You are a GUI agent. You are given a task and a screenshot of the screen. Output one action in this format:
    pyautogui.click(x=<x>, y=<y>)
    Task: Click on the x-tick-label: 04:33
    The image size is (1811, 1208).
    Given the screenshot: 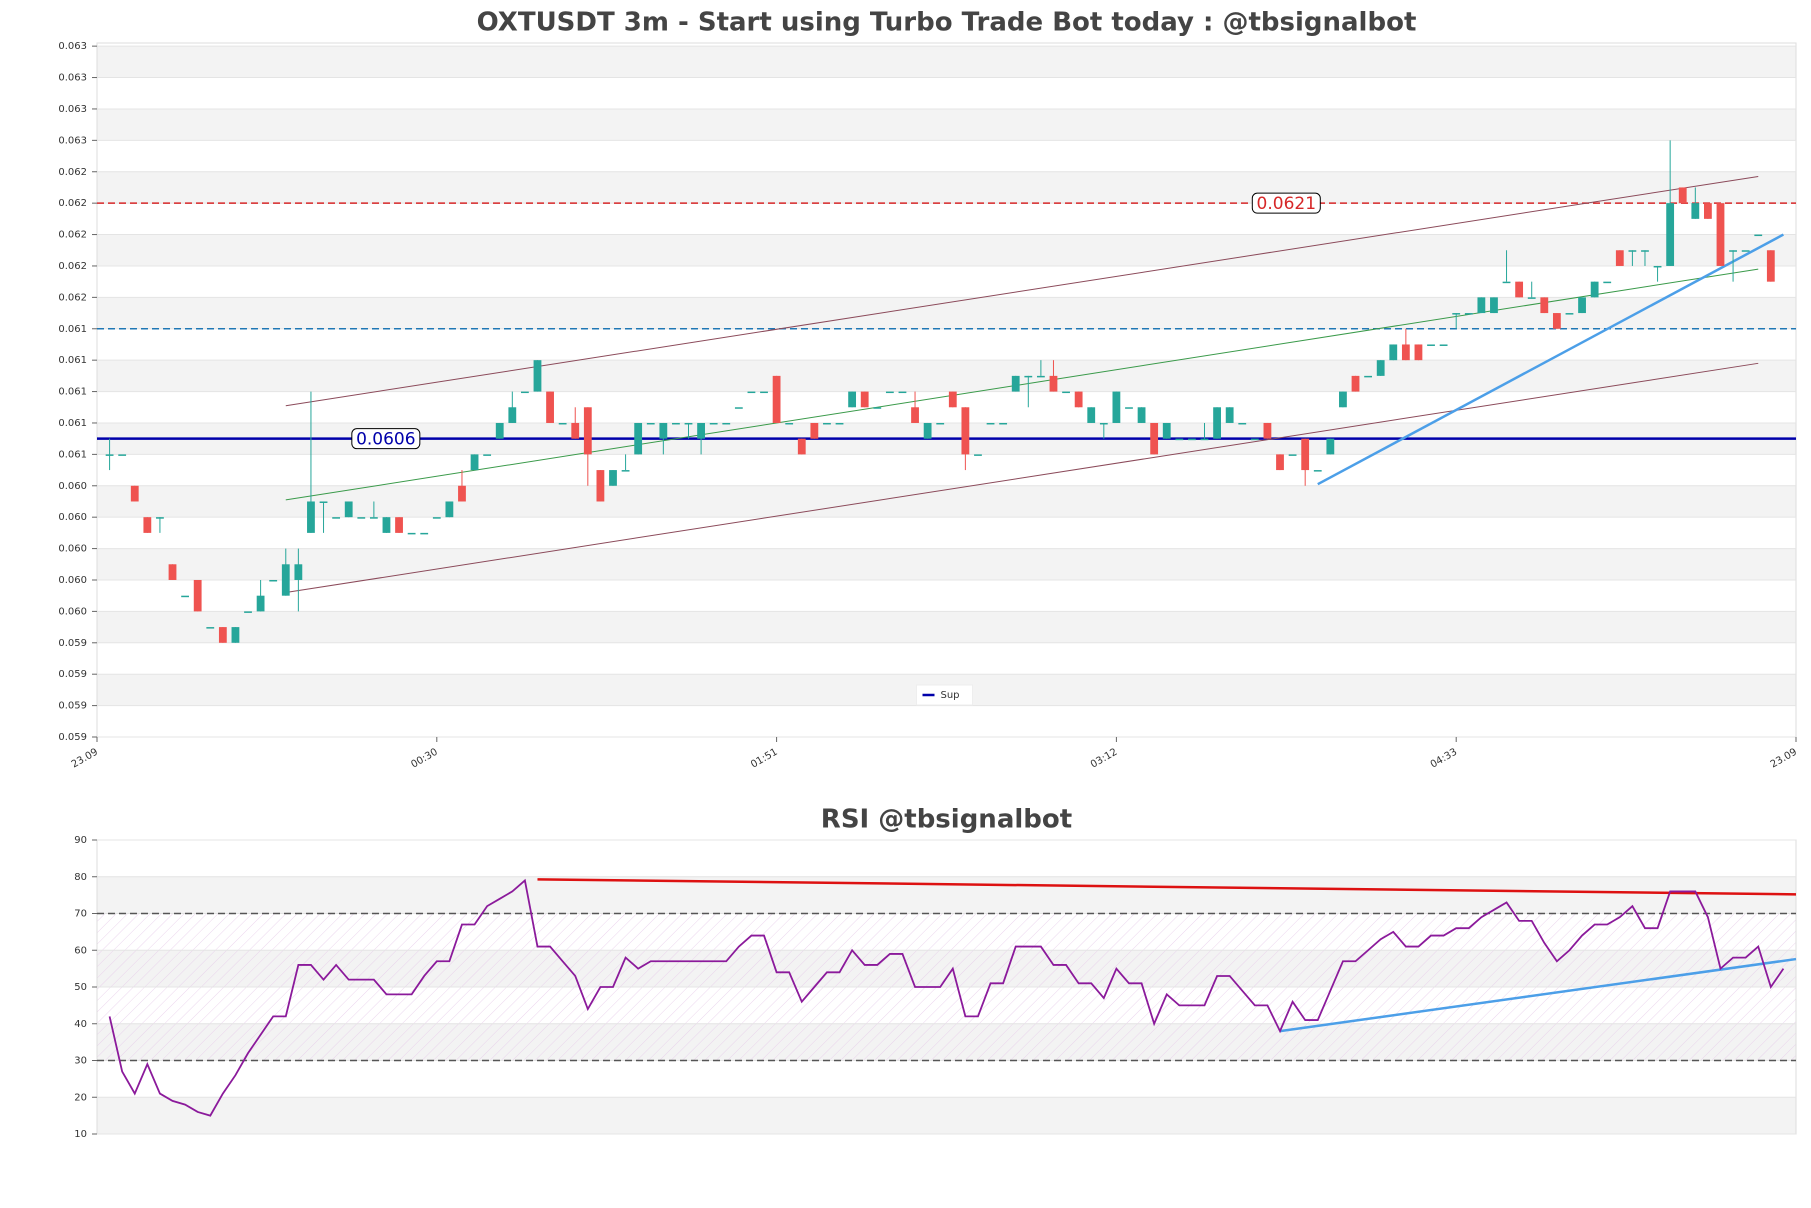 What is the action you would take?
    pyautogui.click(x=1444, y=759)
    